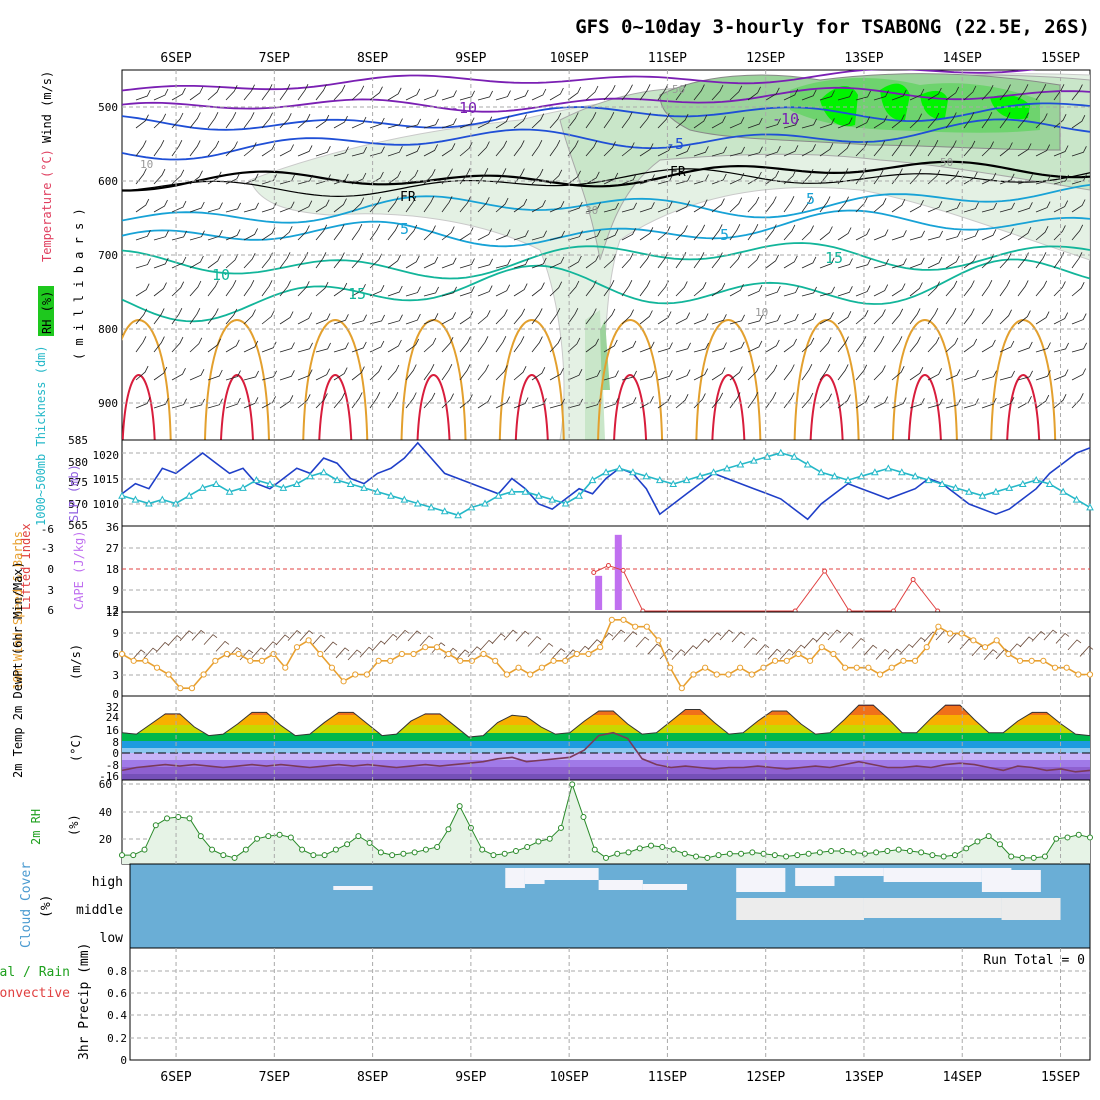  What do you see at coordinates (612, 645) in the screenshot?
I see `wind-barbs-10m` at bounding box center [612, 645].